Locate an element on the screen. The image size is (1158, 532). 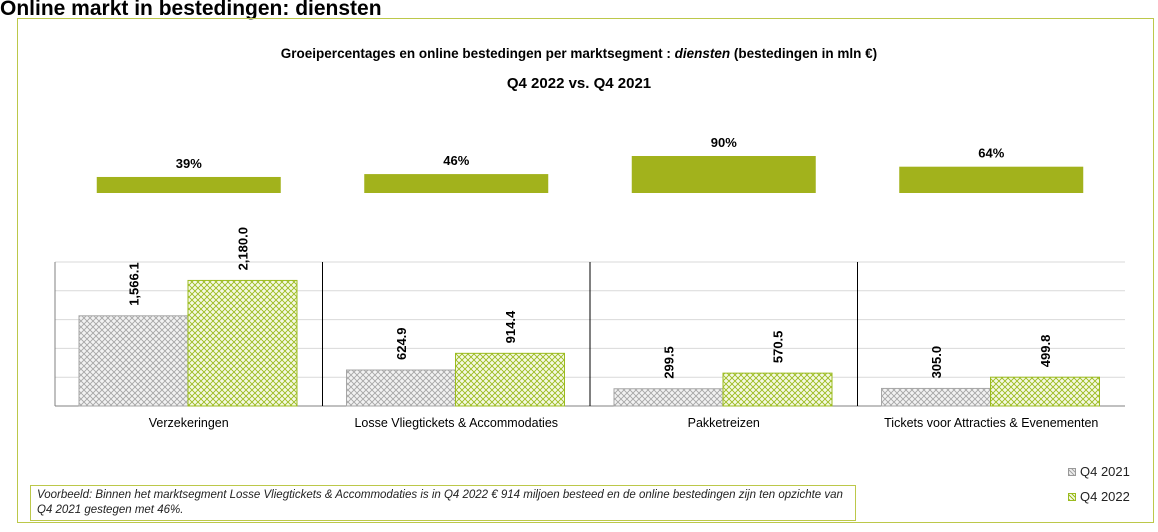
growth-label: 39% is located at coordinates (189, 163).